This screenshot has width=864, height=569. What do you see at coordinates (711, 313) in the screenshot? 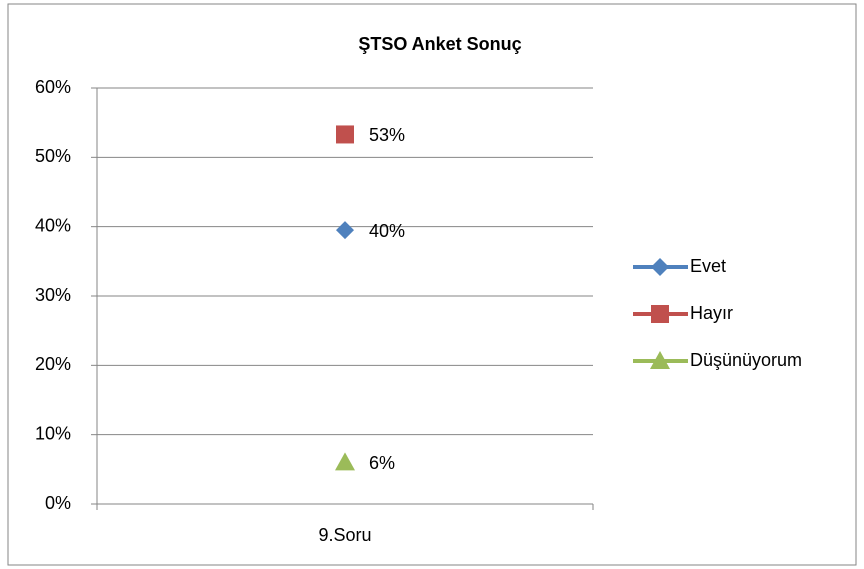
I see `legend-label: Hayır` at bounding box center [711, 313].